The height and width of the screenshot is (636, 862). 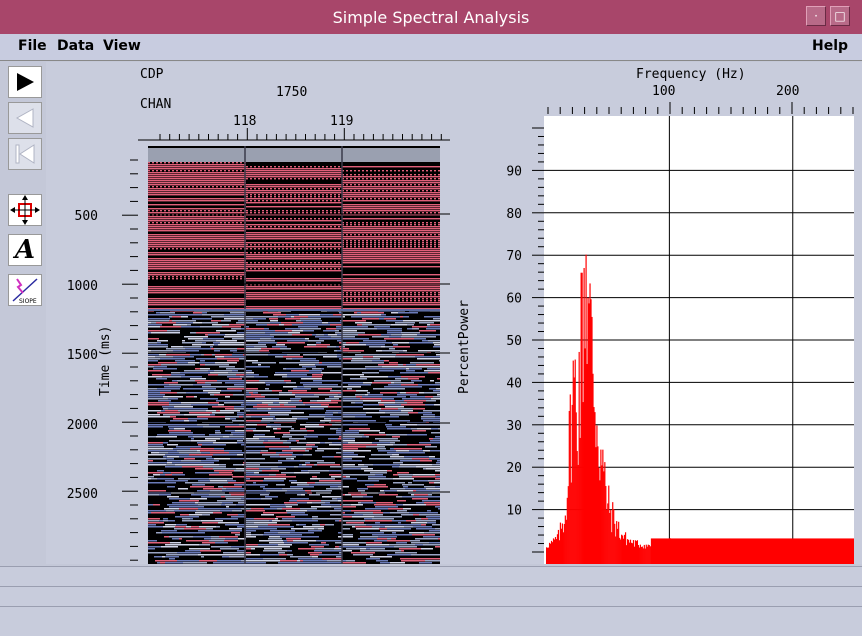 I want to click on minimize-icon: ·, so click(x=816, y=16).